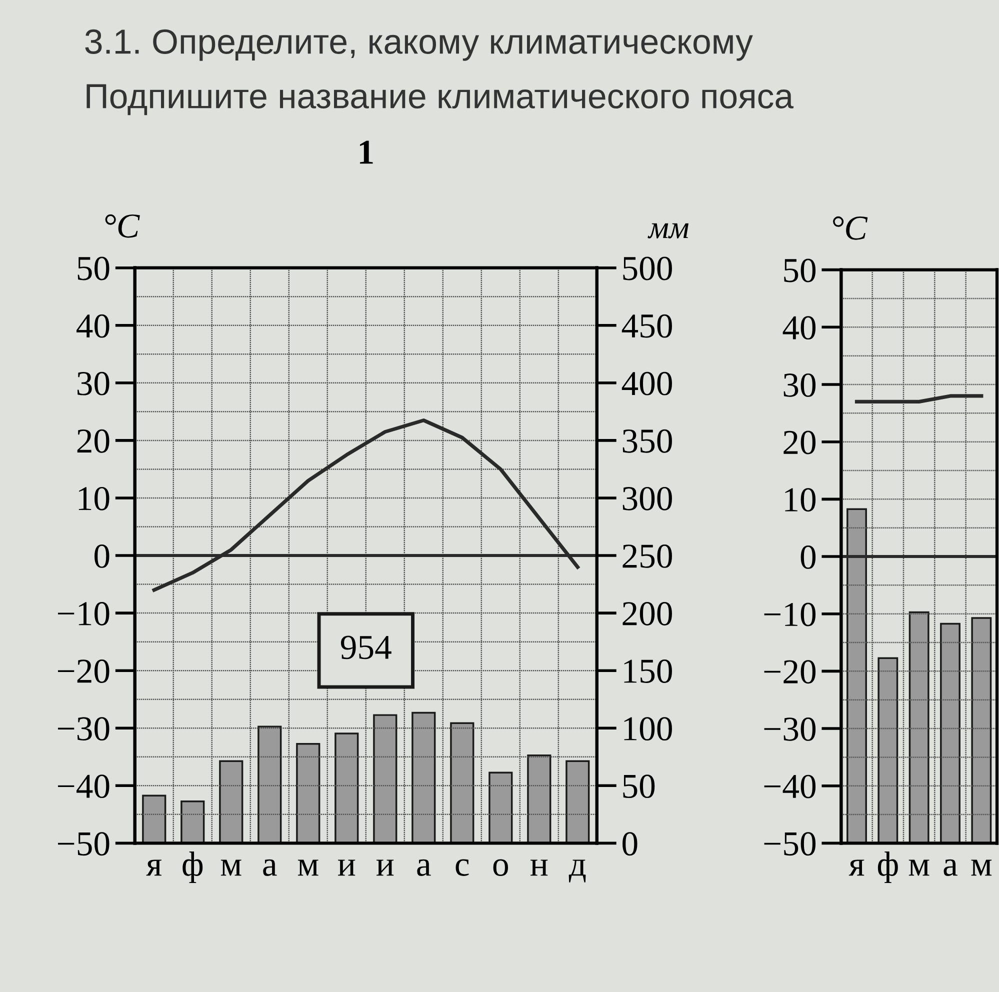  Describe the element at coordinates (366, 152) in the screenshot. I see `chart-title: 1` at that location.